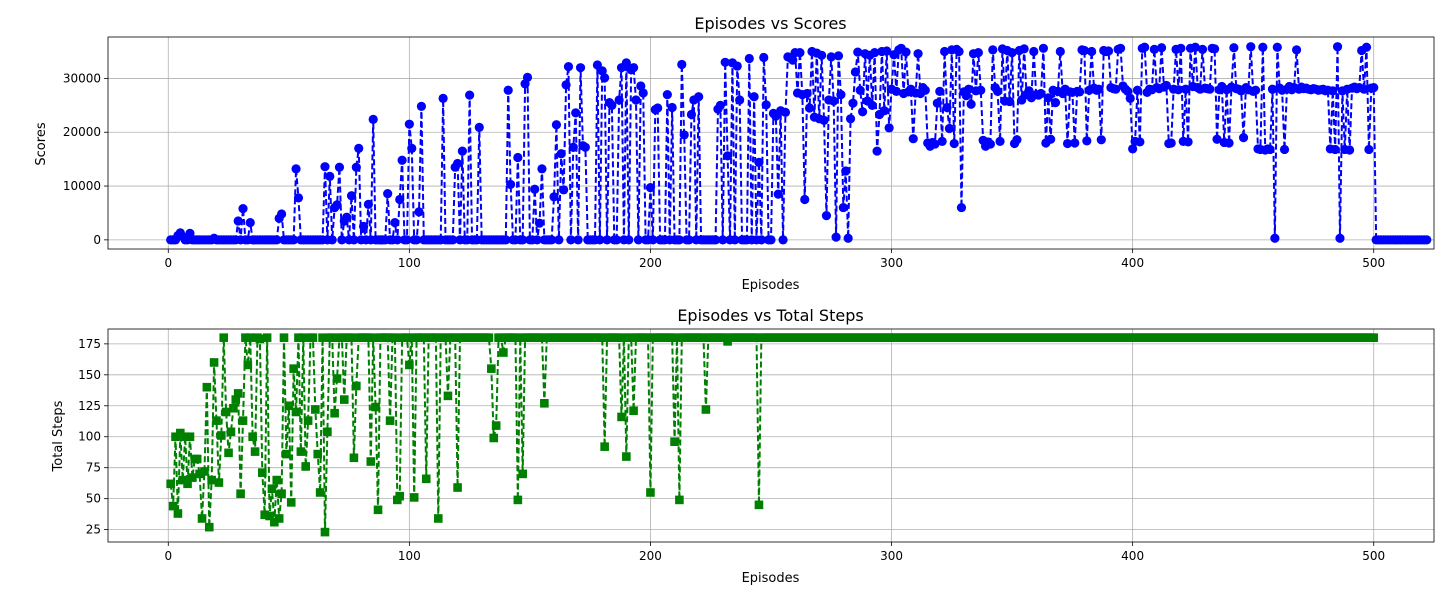  What do you see at coordinates (168, 556) in the screenshot?
I see `steps-x-tick-label: 0` at bounding box center [168, 556].